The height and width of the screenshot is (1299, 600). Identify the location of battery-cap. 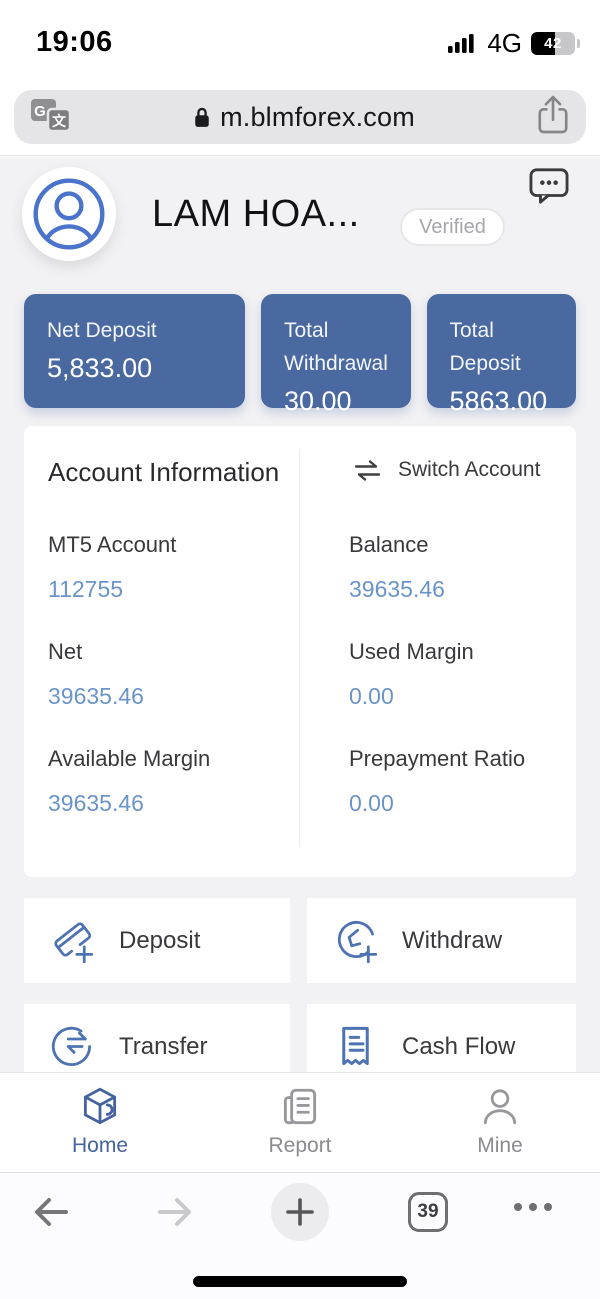
(578, 43).